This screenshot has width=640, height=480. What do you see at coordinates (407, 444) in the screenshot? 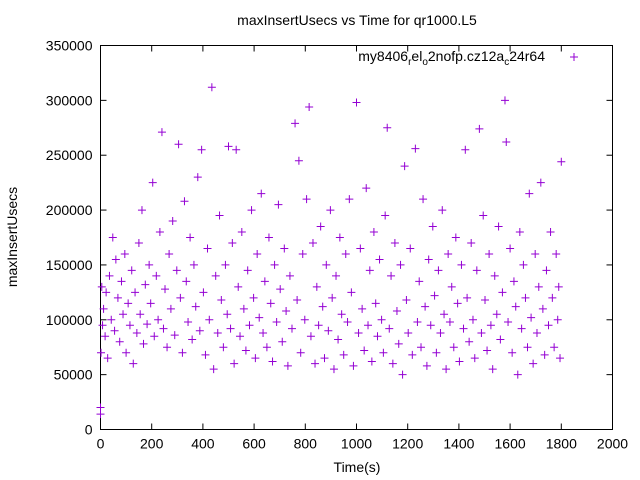
I see `x-tick-label: 1200` at bounding box center [407, 444].